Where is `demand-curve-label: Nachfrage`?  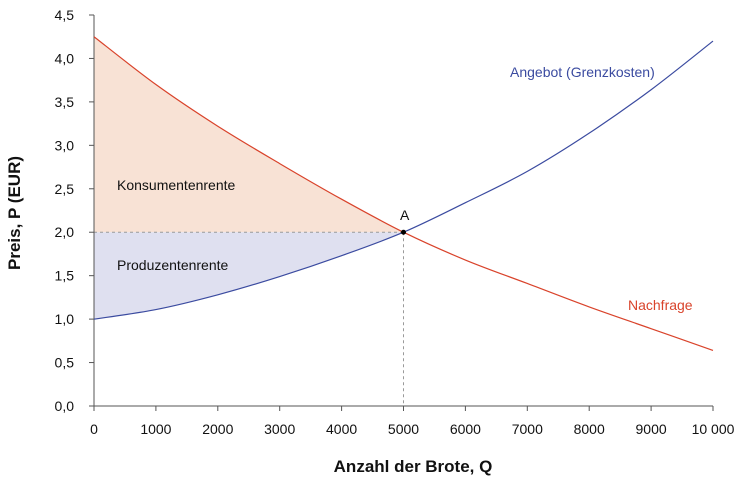 demand-curve-label: Nachfrage is located at coordinates (660, 305).